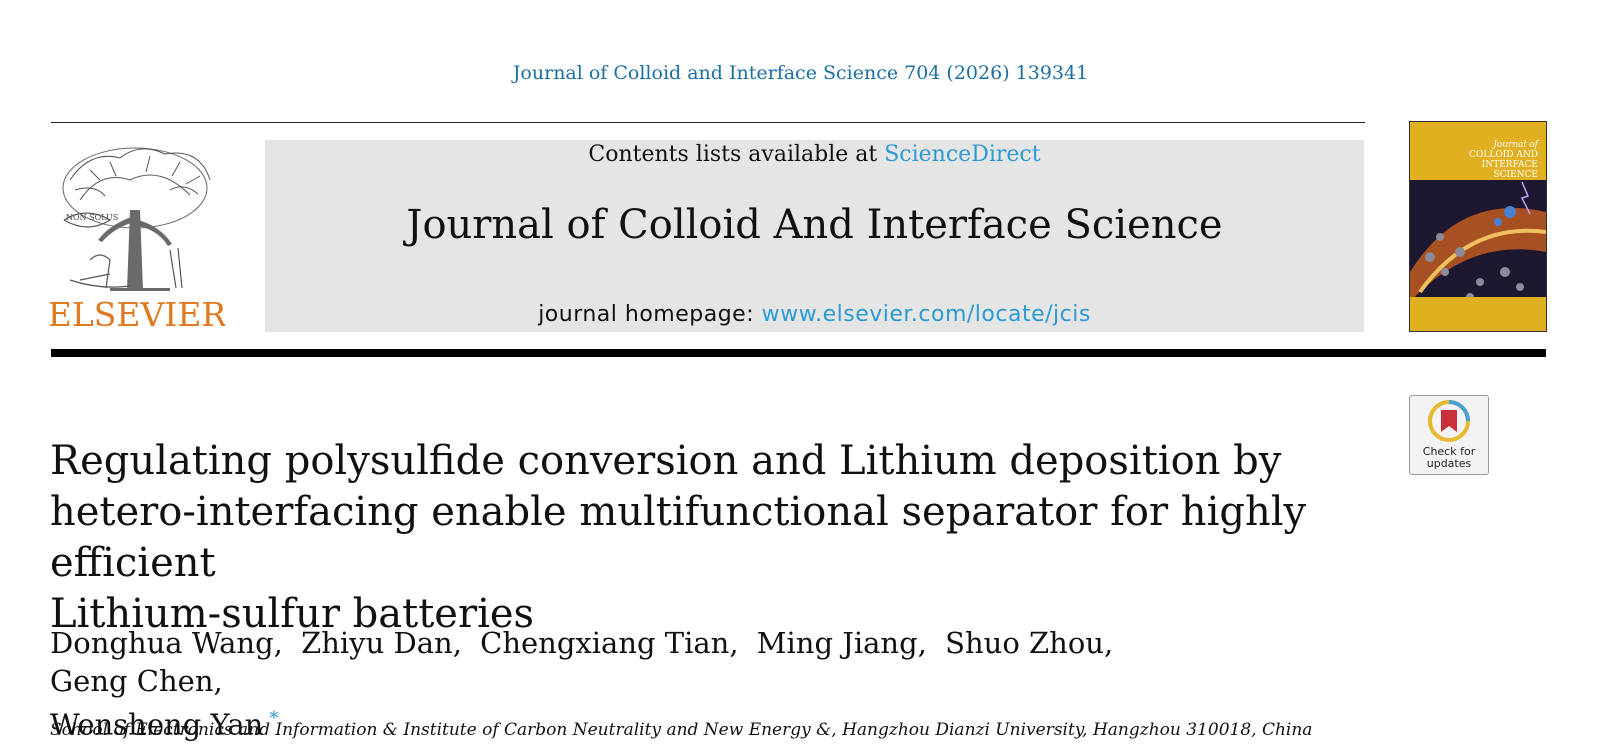 Image resolution: width=1601 pixels, height=756 pixels. I want to click on journal-cover-image: Journal of COLLOID AND INTERFACE SCIENCE, so click(1478, 226).